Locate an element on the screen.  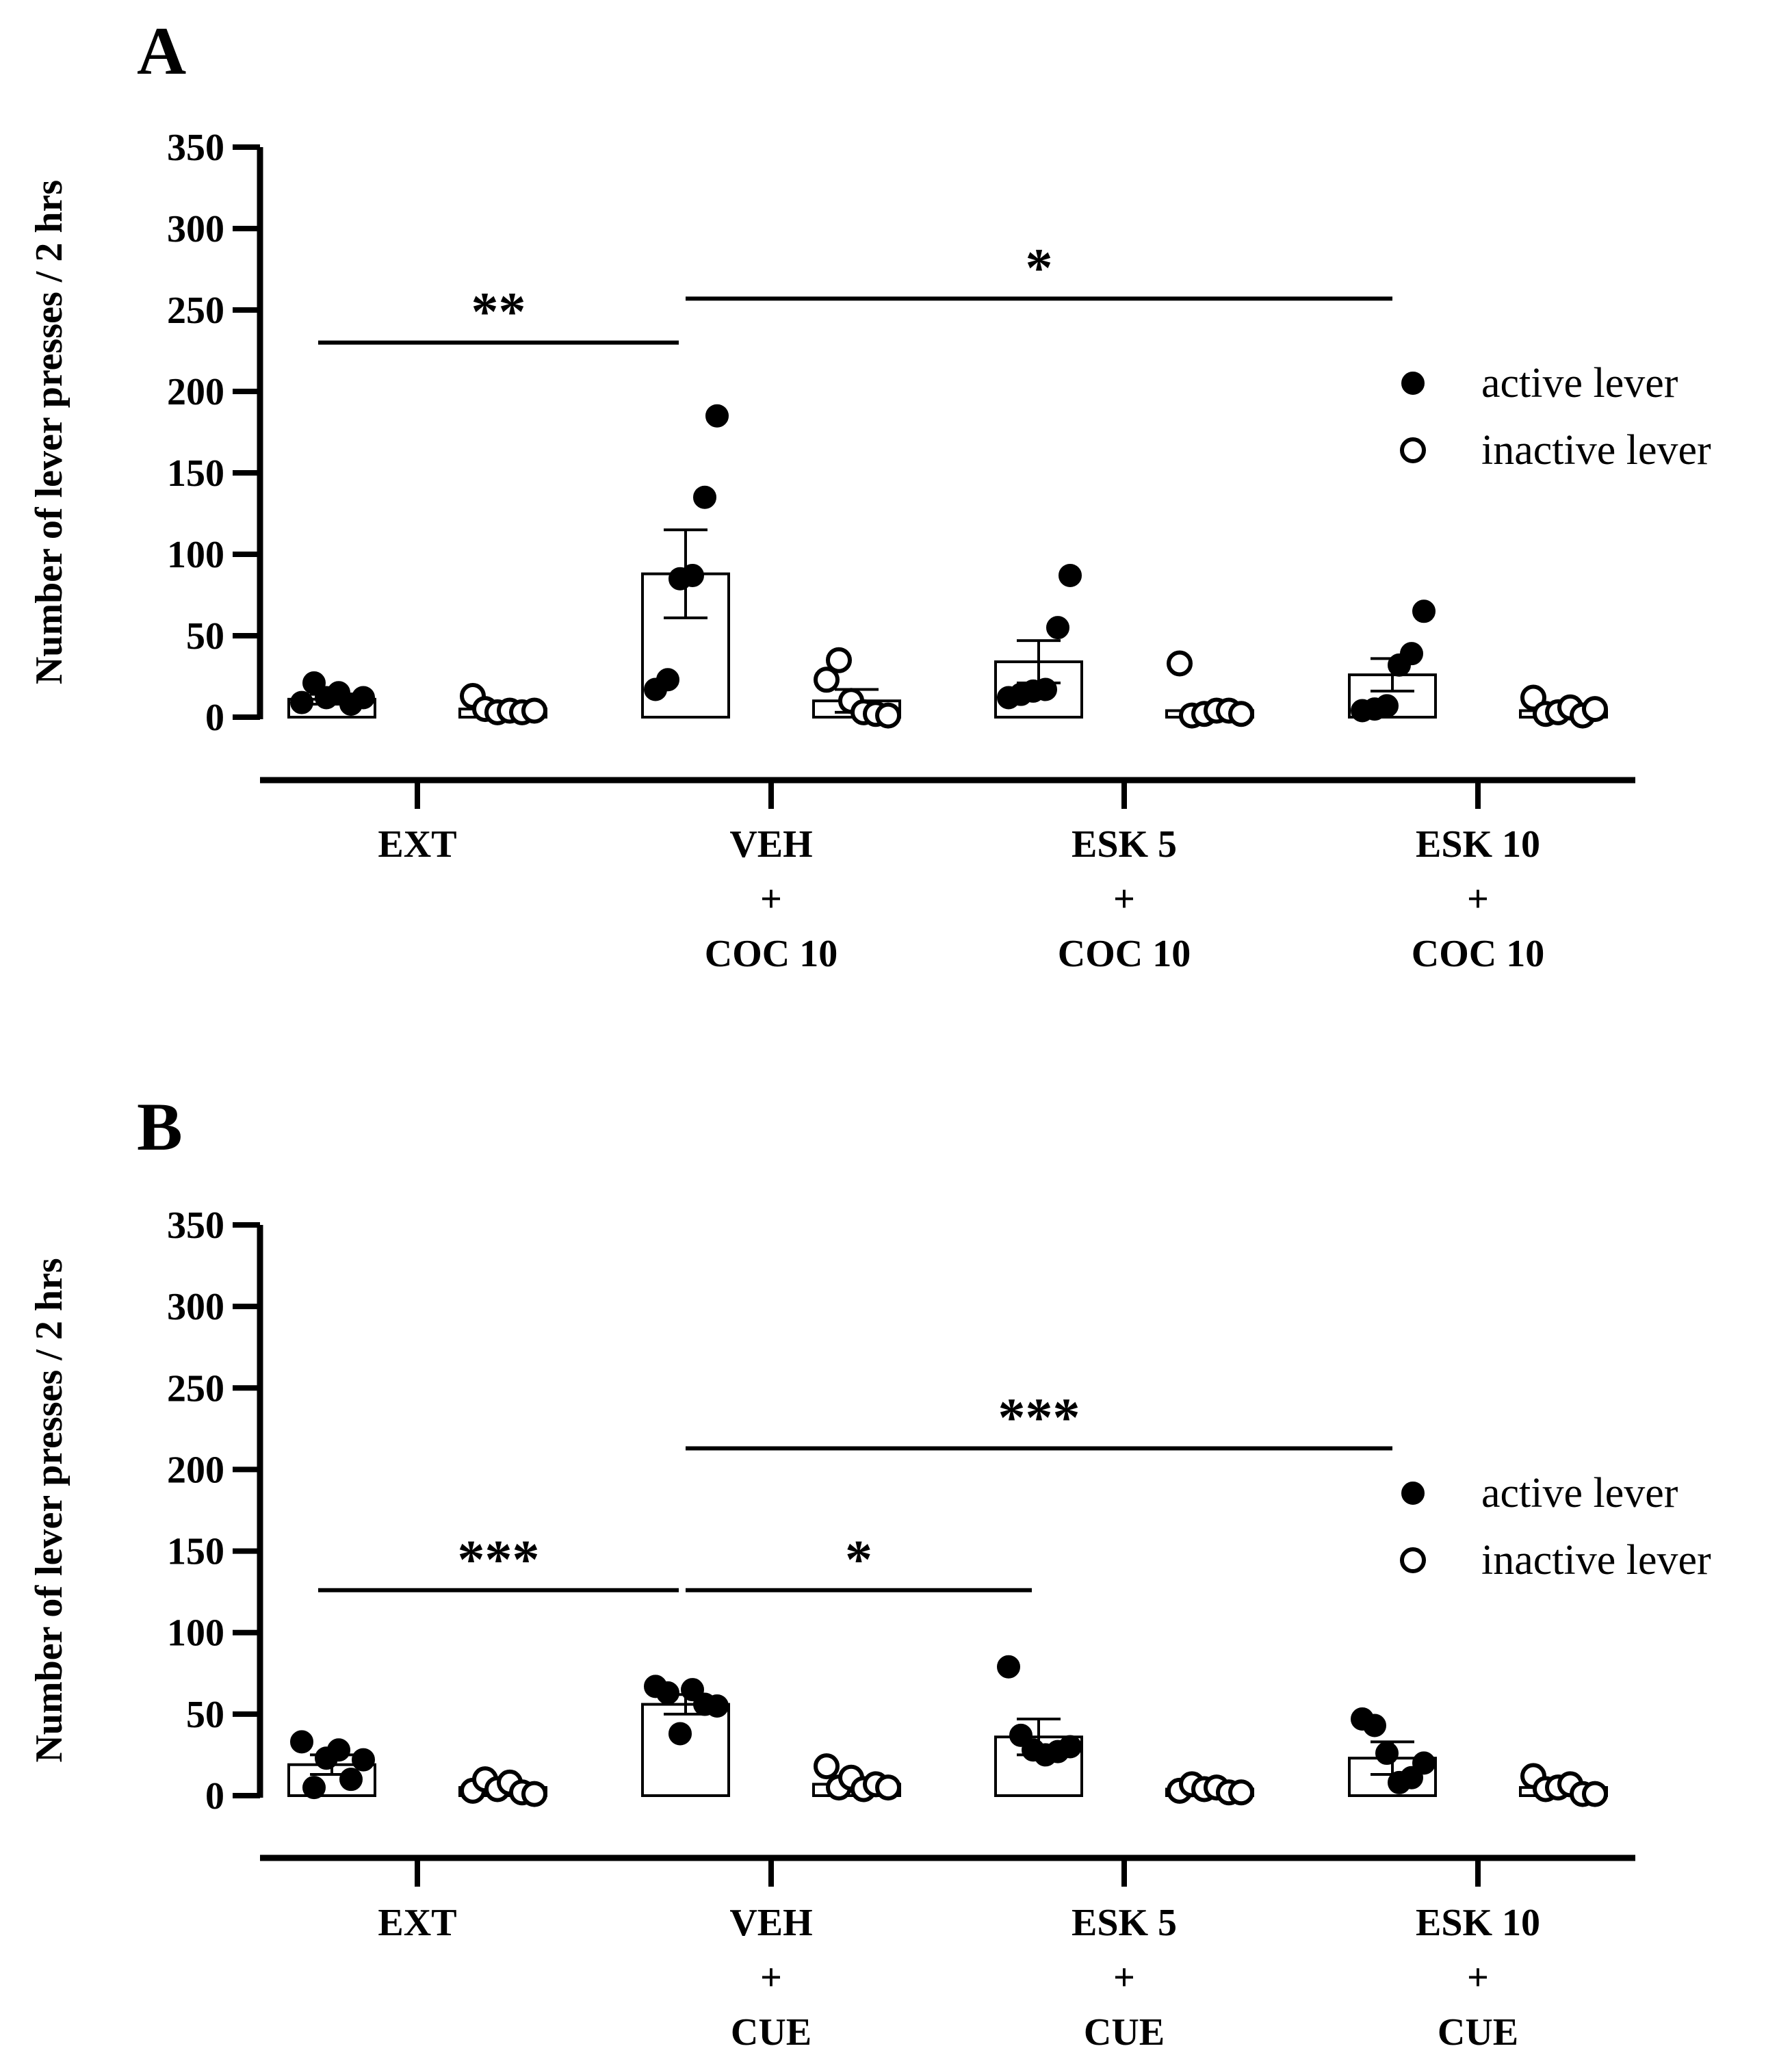
significance-label: ** is located at coordinates (498, 313).